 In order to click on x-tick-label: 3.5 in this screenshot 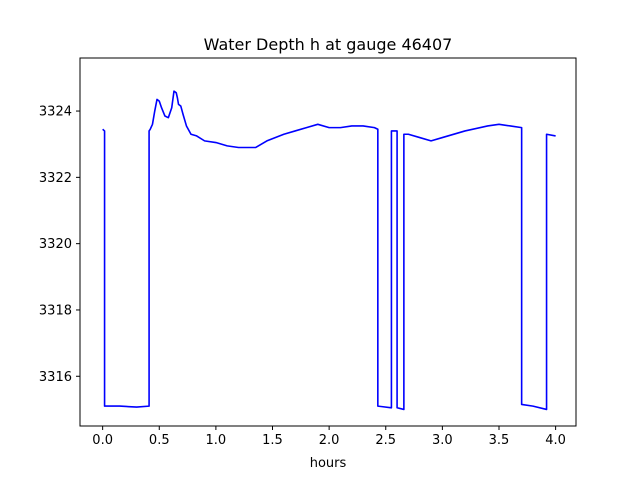, I will do `click(499, 440)`.